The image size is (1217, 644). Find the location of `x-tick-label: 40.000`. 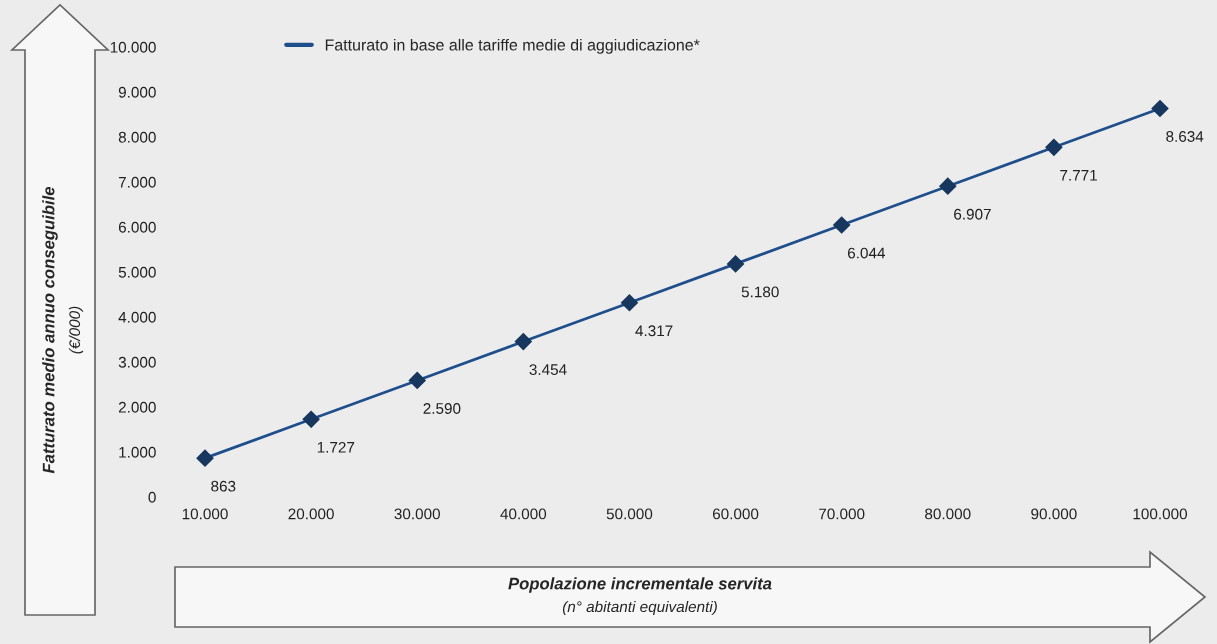

x-tick-label: 40.000 is located at coordinates (523, 514).